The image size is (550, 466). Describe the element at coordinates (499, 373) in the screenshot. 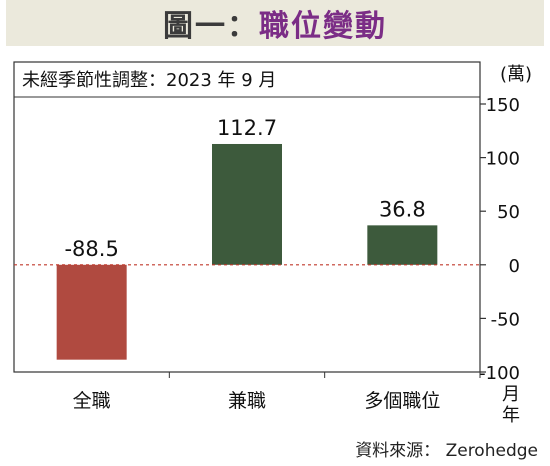

I see `y-tick-label: -100` at that location.